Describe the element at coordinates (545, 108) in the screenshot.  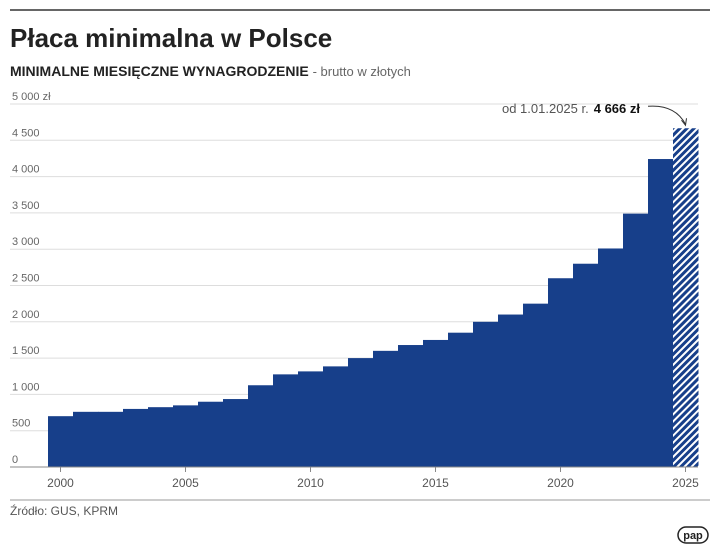
I see `annotation-date: od 1.01.2025 r.` at that location.